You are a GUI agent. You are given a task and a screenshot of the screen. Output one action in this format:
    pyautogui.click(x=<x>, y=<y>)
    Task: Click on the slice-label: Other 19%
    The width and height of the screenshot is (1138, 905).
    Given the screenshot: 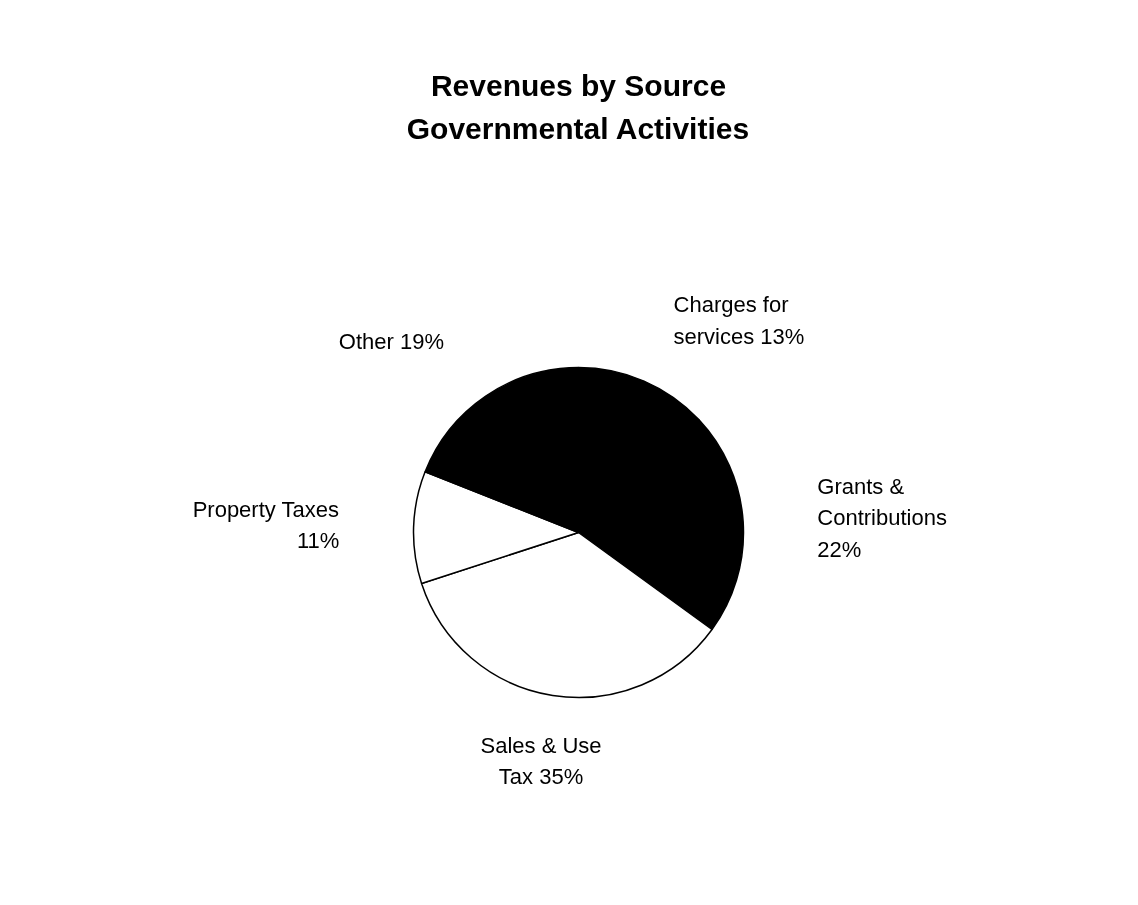 What is the action you would take?
    pyautogui.click(x=391, y=341)
    